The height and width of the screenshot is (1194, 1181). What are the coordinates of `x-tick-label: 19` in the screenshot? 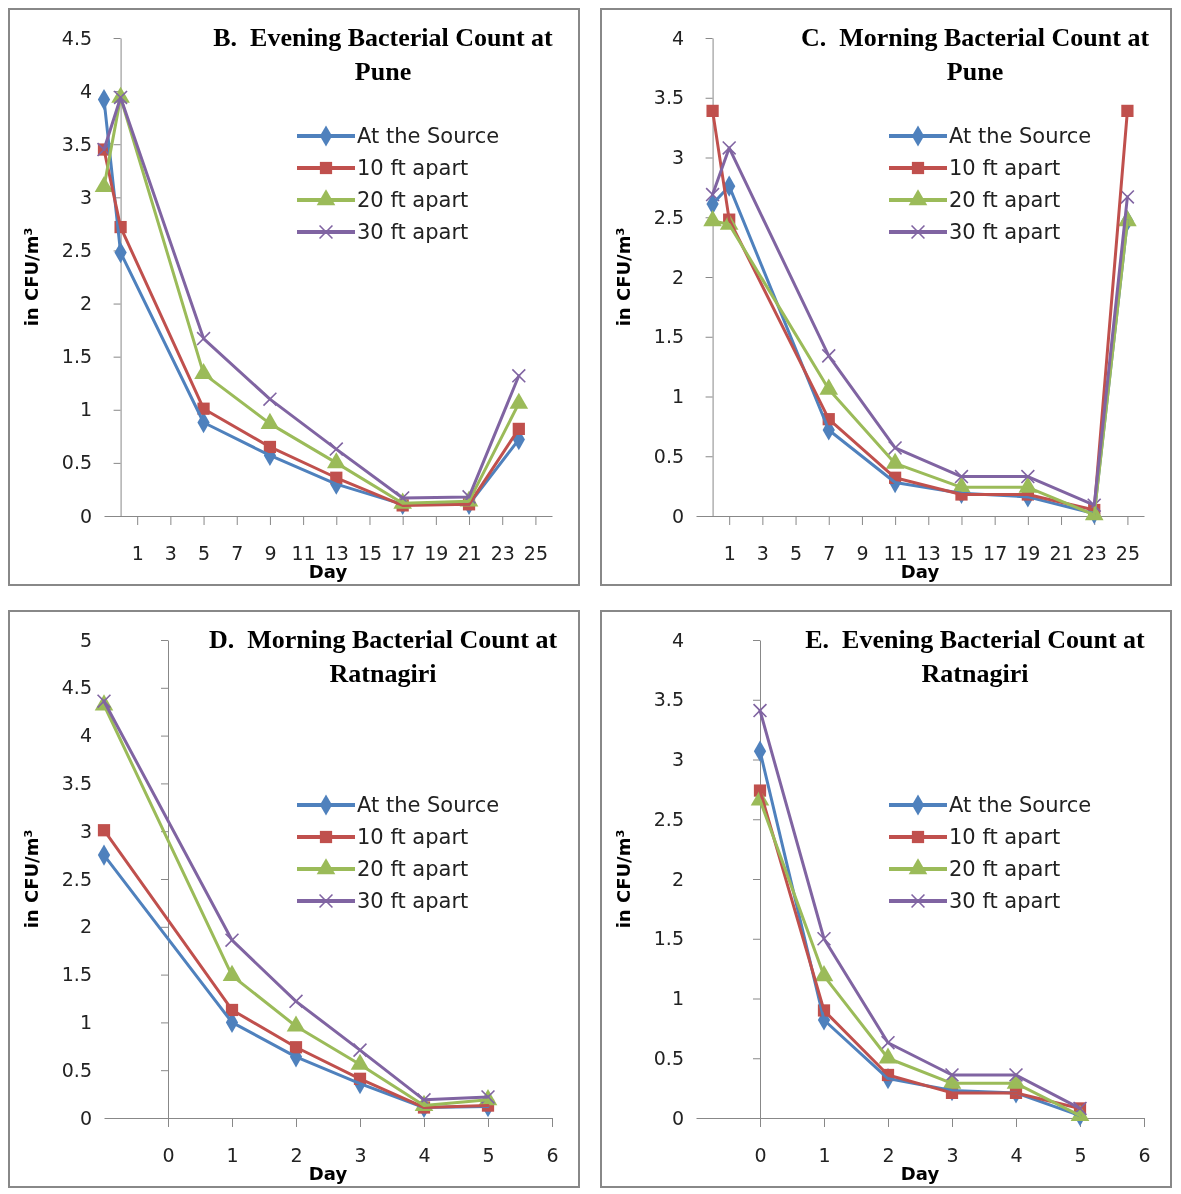 It's located at (1028, 553).